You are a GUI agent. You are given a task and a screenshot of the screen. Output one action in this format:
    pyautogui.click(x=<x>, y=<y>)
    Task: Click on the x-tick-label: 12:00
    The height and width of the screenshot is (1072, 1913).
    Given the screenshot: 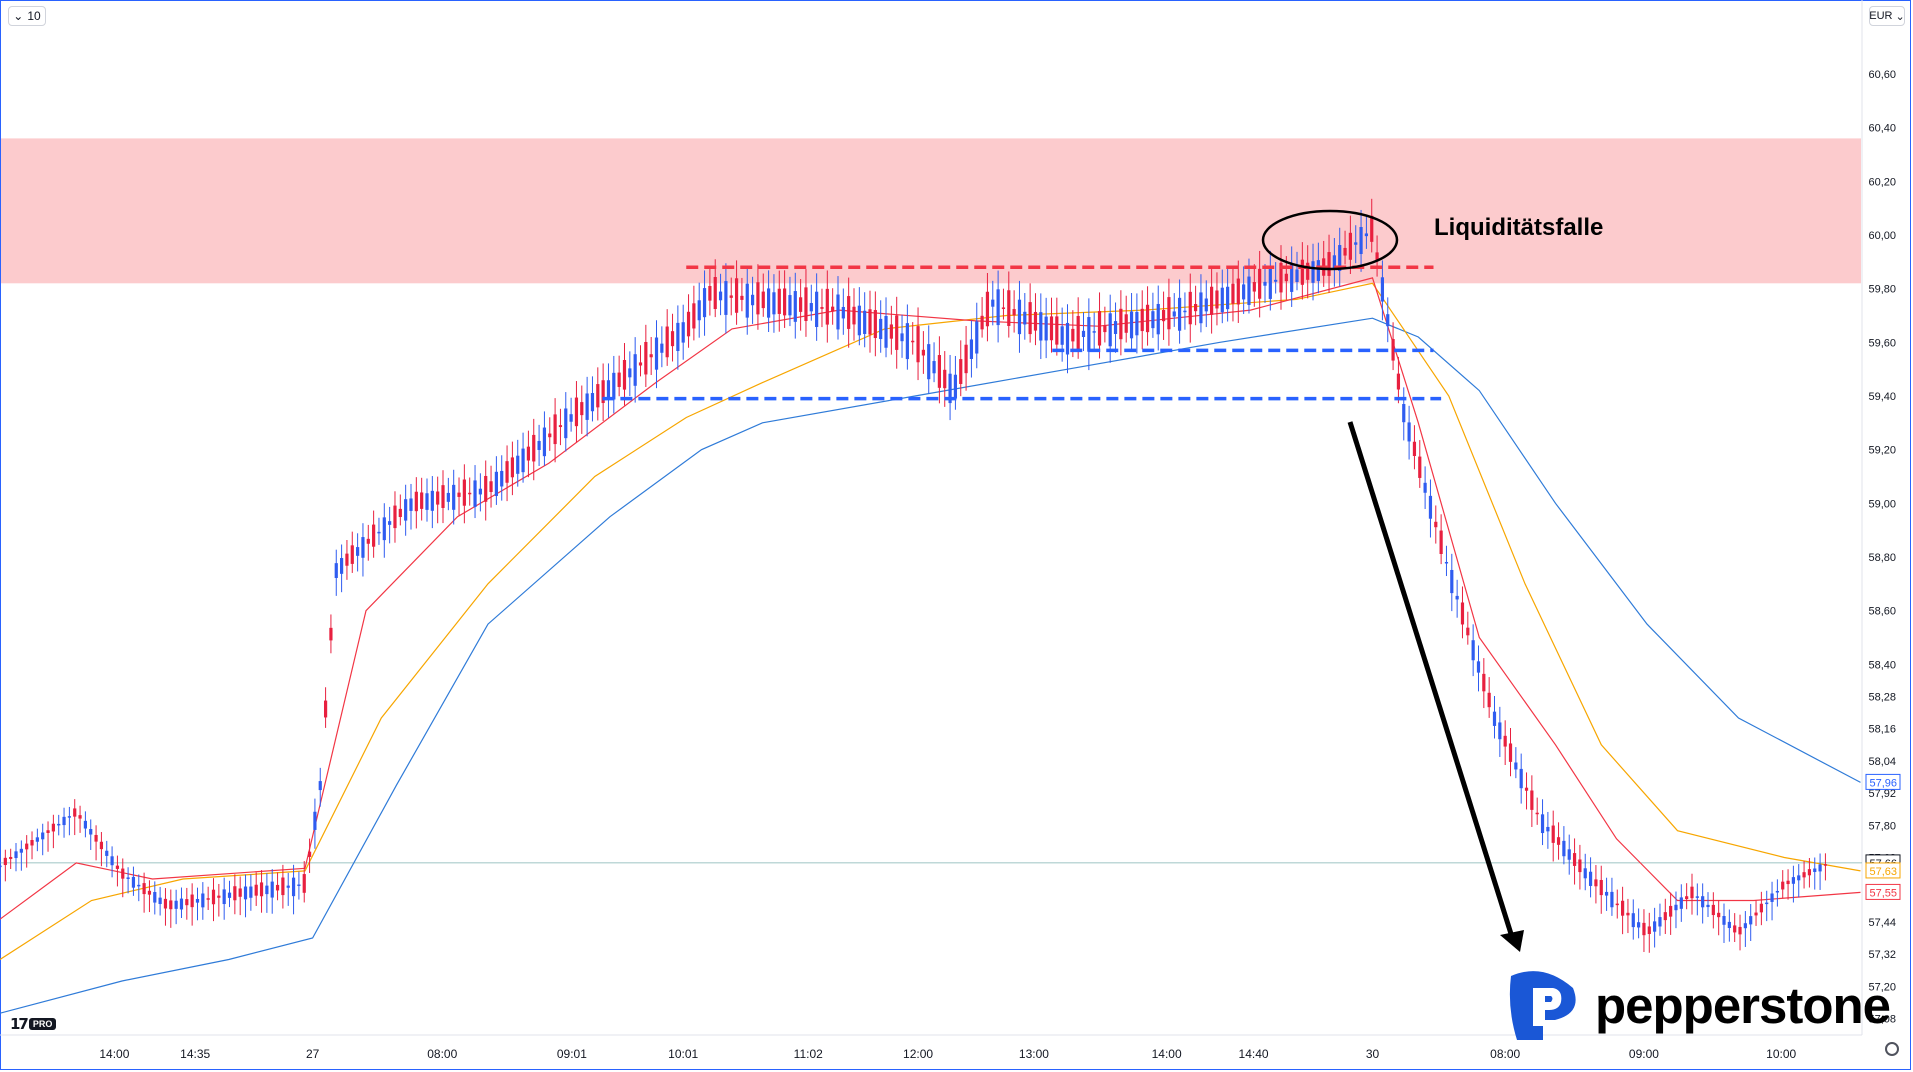 What is the action you would take?
    pyautogui.click(x=918, y=1054)
    